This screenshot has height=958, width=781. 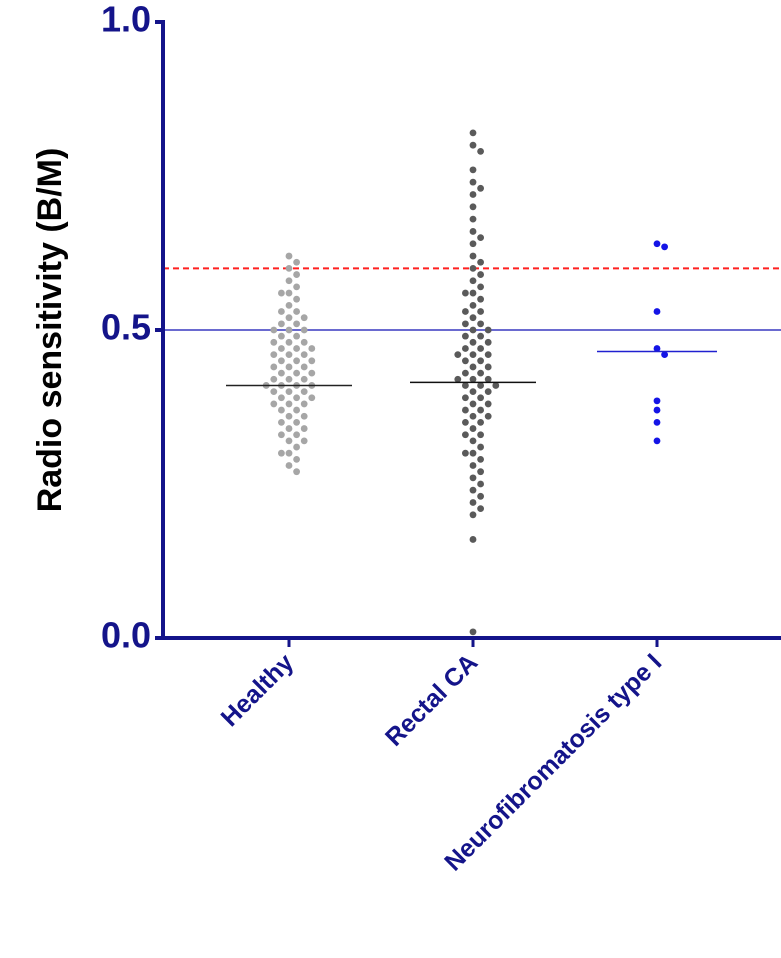 I want to click on x-tick-label: Healthy, so click(x=258, y=690).